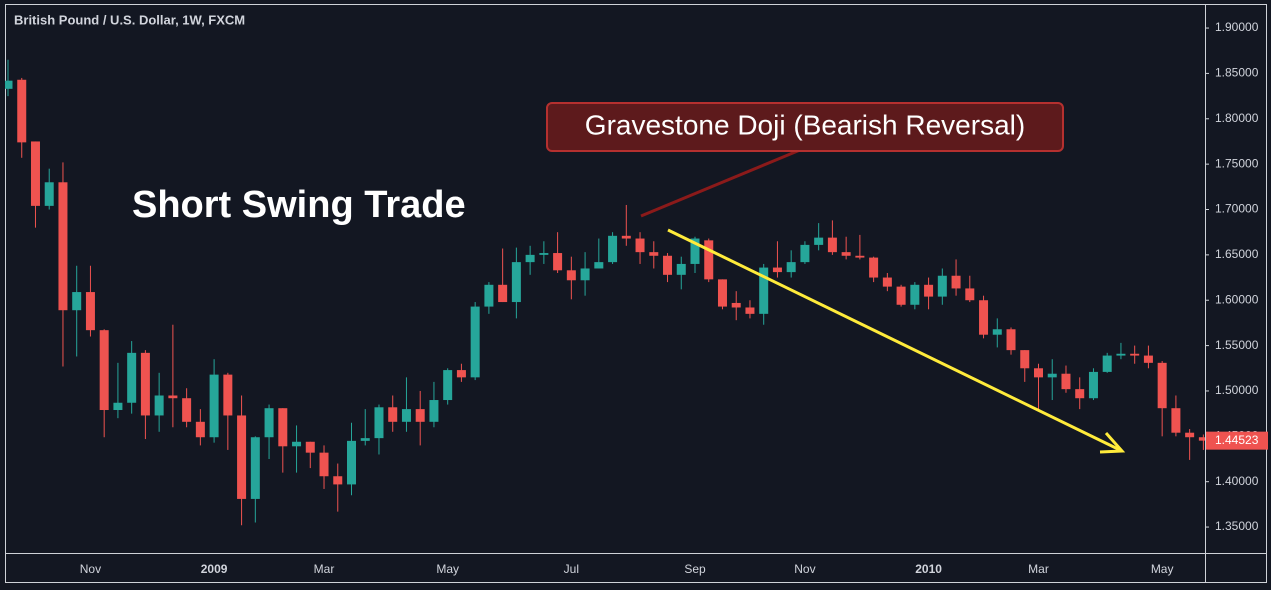 The image size is (1271, 590). I want to click on price-tag-label: 1.44523, so click(1237, 440).